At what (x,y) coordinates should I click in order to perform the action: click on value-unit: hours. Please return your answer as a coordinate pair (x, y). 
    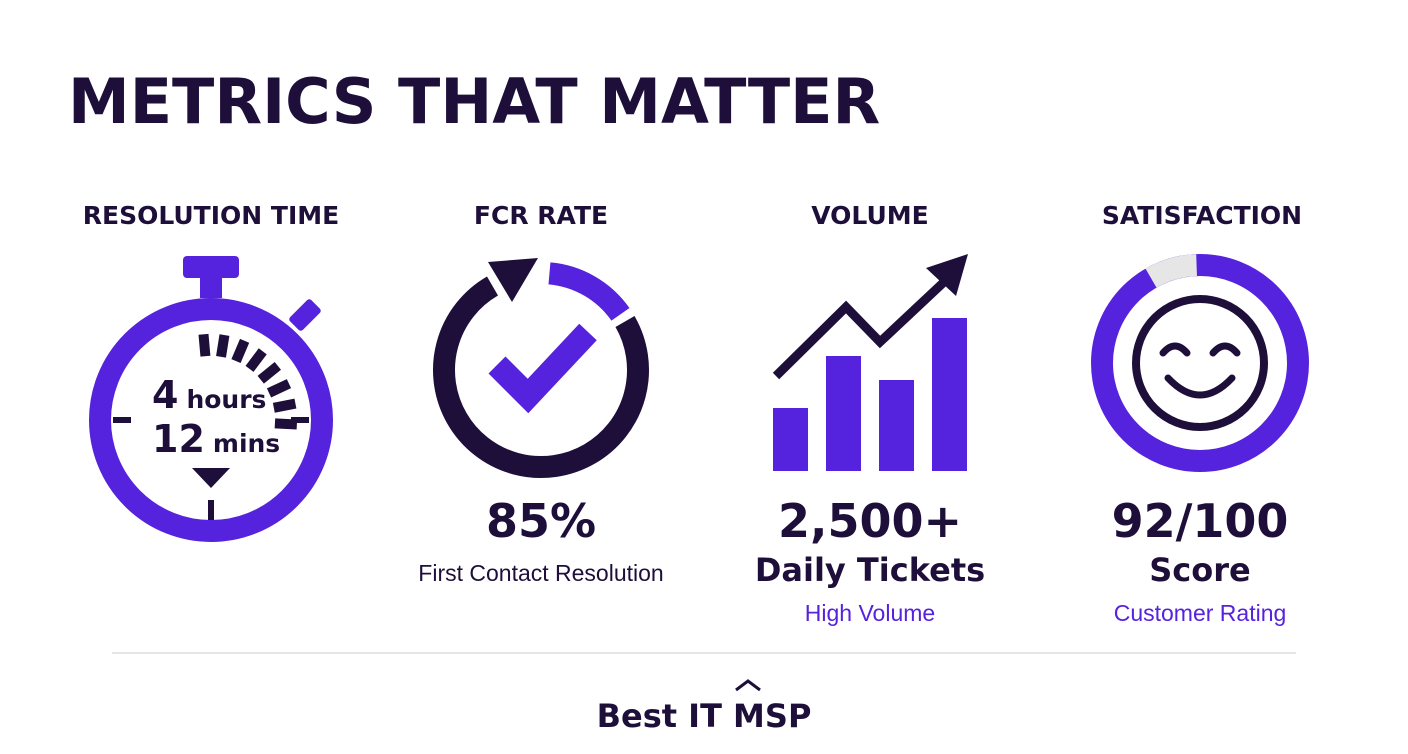
    Looking at the image, I should click on (226, 399).